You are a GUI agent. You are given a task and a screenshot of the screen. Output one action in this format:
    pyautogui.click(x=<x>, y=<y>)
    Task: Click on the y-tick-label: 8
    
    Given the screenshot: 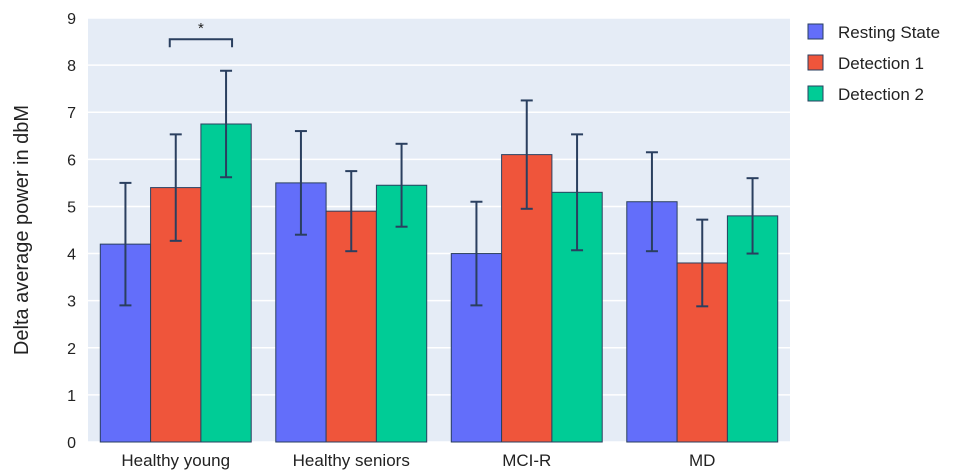 What is the action you would take?
    pyautogui.click(x=71, y=66)
    